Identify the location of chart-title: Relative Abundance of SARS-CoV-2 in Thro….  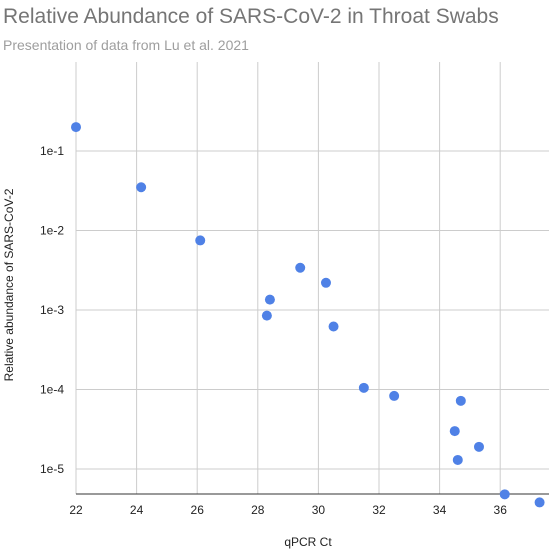
(251, 16).